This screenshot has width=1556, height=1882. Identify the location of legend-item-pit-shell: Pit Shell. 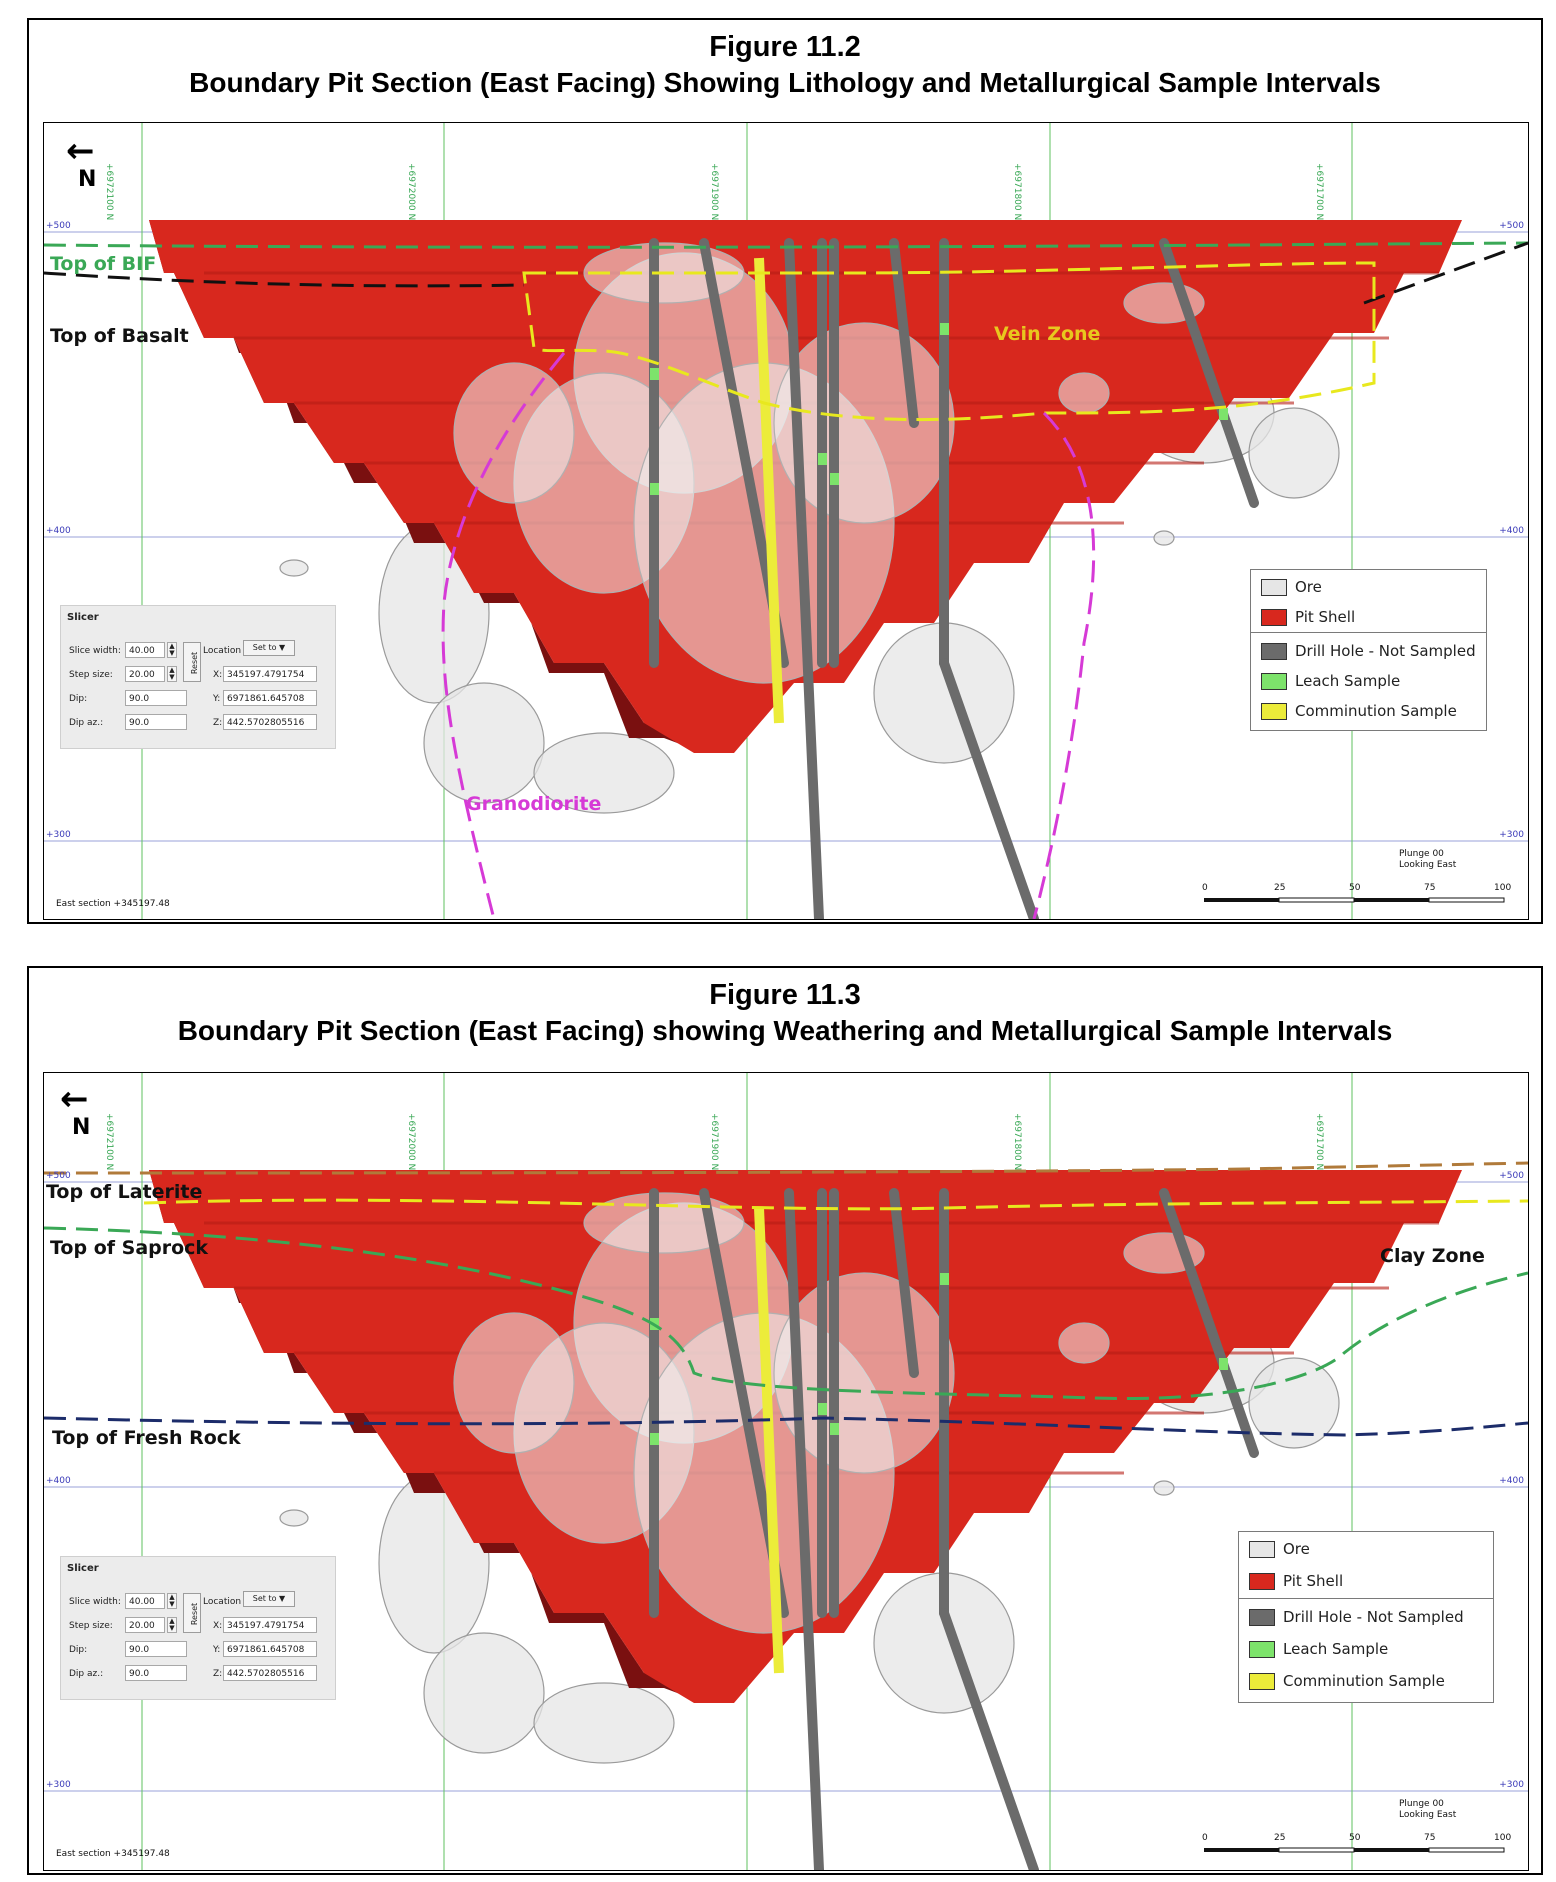
(1296, 1581).